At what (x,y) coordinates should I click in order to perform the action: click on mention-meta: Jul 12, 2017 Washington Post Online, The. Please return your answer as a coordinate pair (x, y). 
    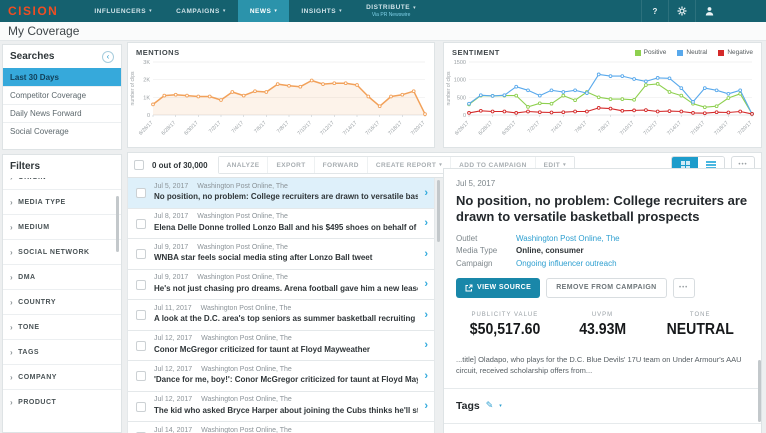
    Looking at the image, I should click on (286, 369).